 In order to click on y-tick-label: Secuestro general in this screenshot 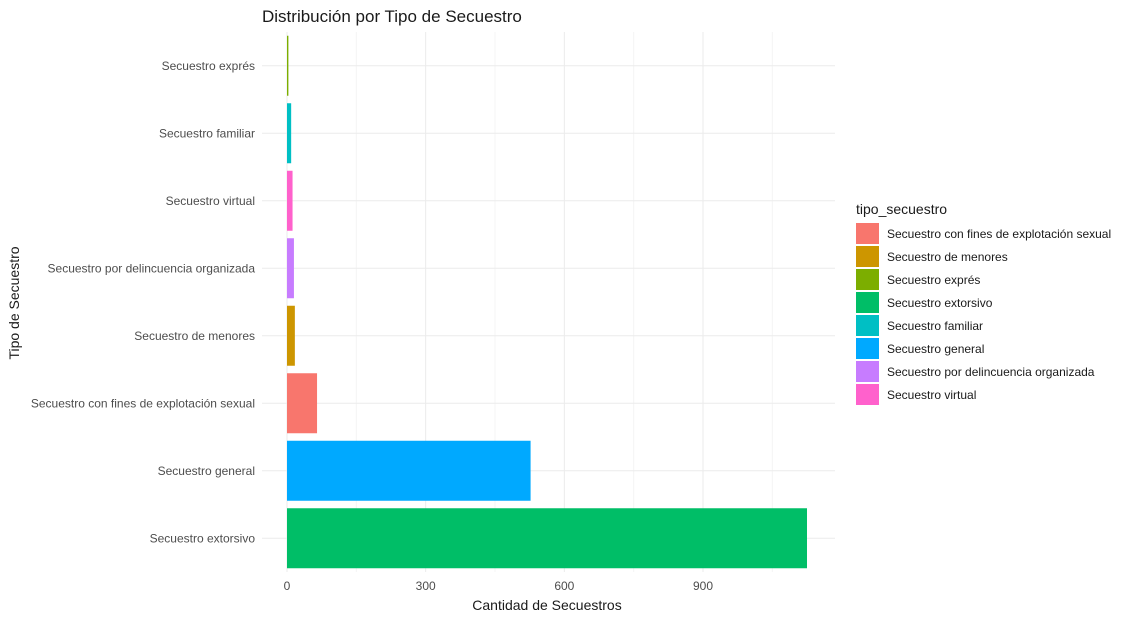, I will do `click(206, 471)`.